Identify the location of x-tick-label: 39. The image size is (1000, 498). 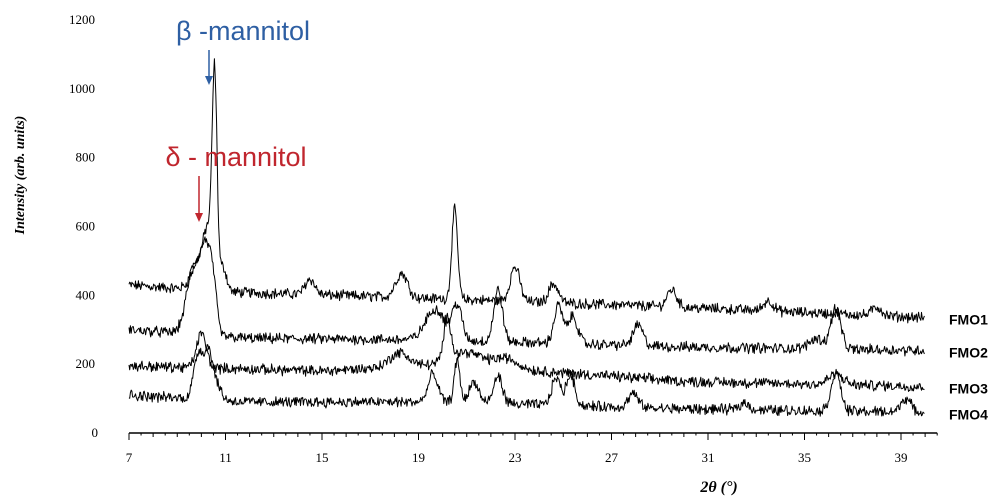
(901, 457).